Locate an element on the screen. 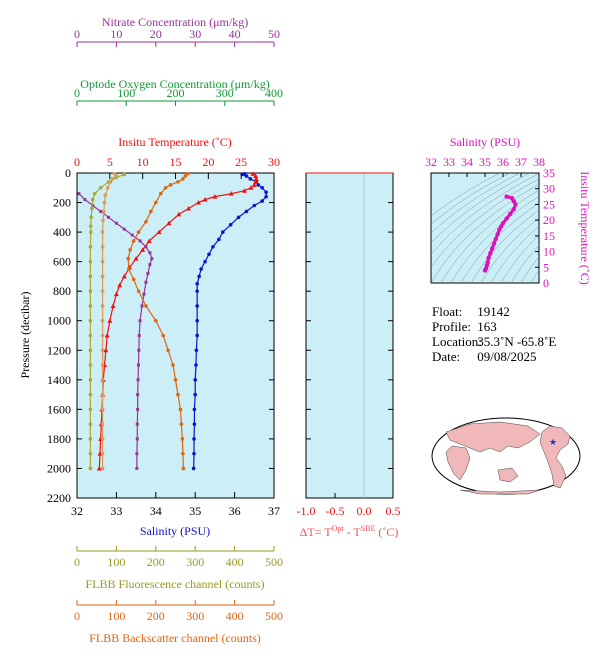  delta-t-axes: -1.0 -0.5 0.0 0.5 is located at coordinates (349, 345).